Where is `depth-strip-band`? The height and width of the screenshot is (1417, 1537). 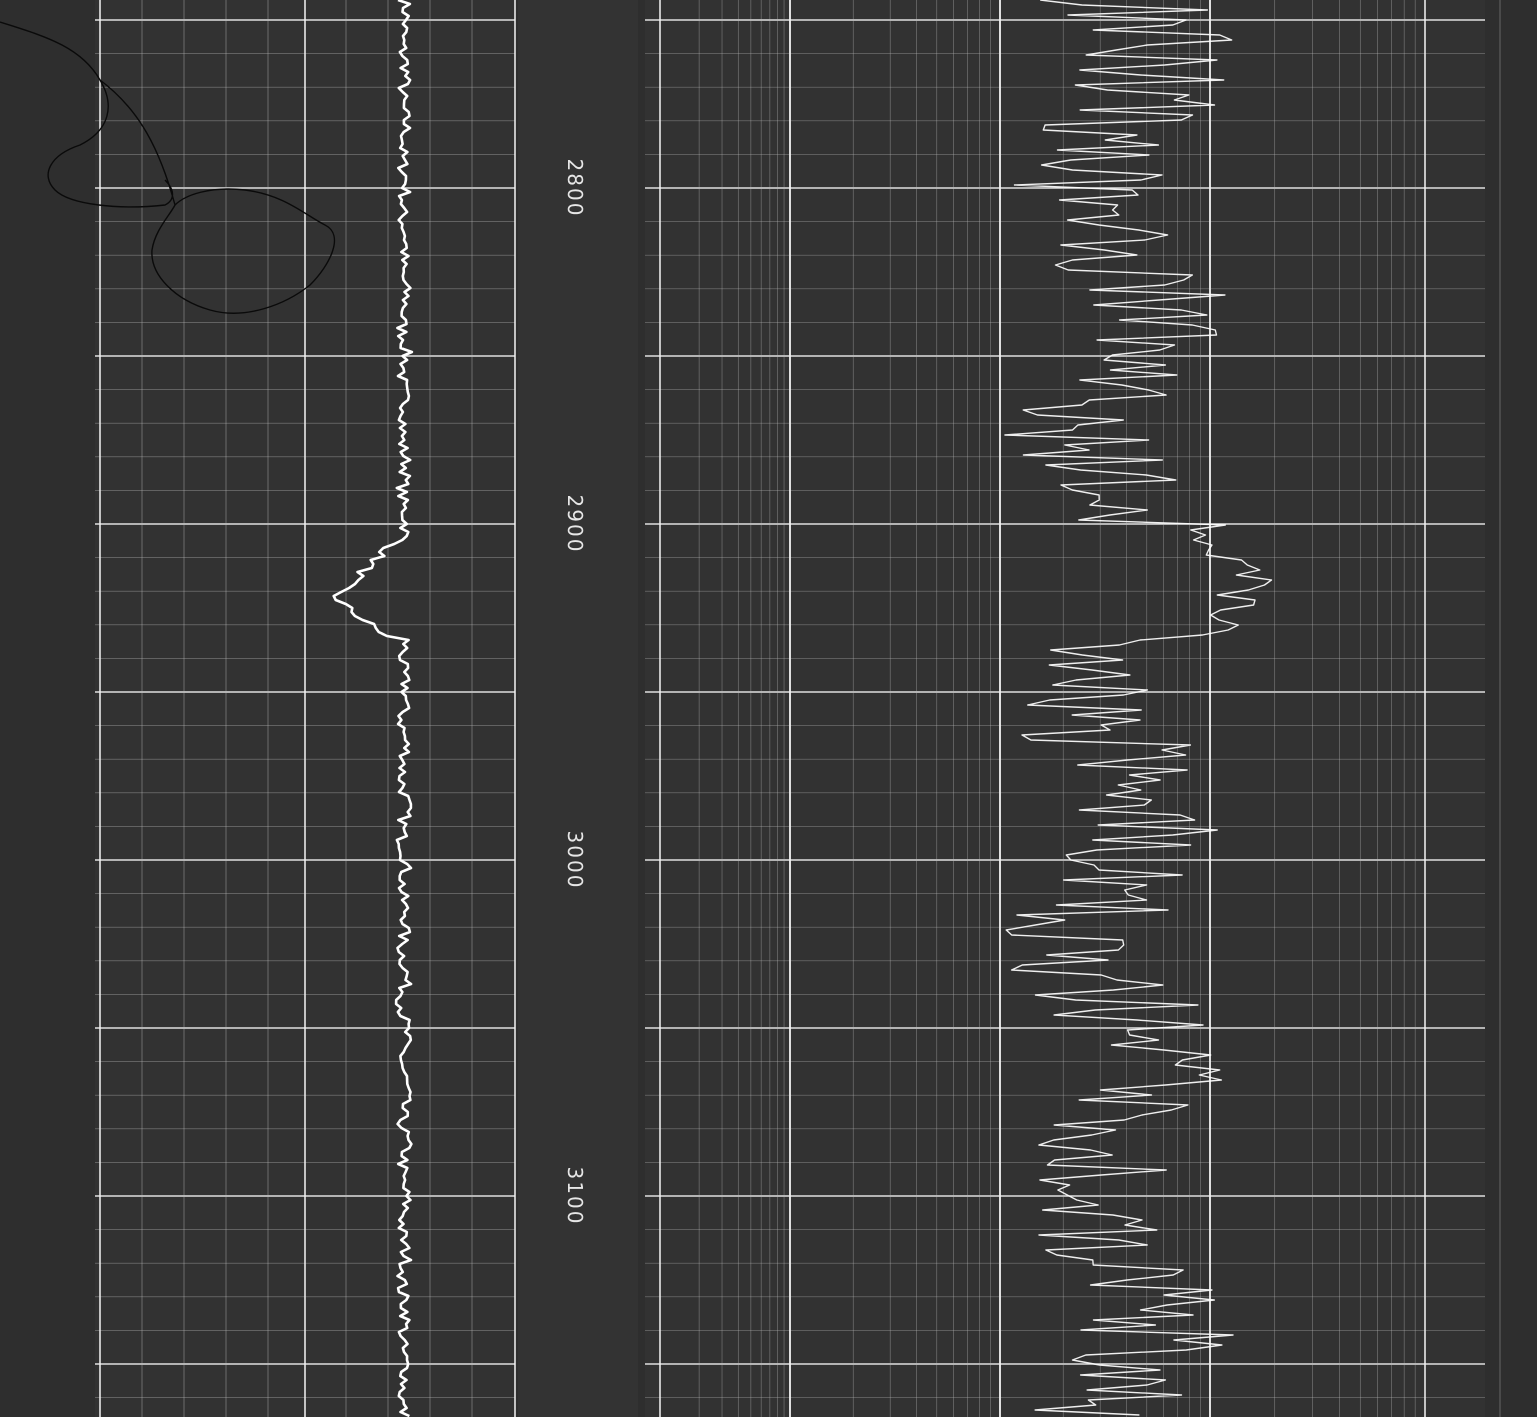 depth-strip-band is located at coordinates (578, 708).